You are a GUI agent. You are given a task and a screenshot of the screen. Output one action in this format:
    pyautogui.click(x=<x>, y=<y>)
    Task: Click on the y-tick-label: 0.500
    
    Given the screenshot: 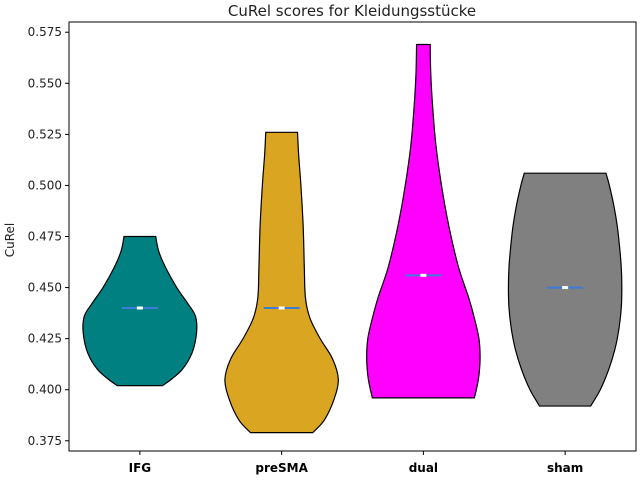 What is the action you would take?
    pyautogui.click(x=45, y=185)
    